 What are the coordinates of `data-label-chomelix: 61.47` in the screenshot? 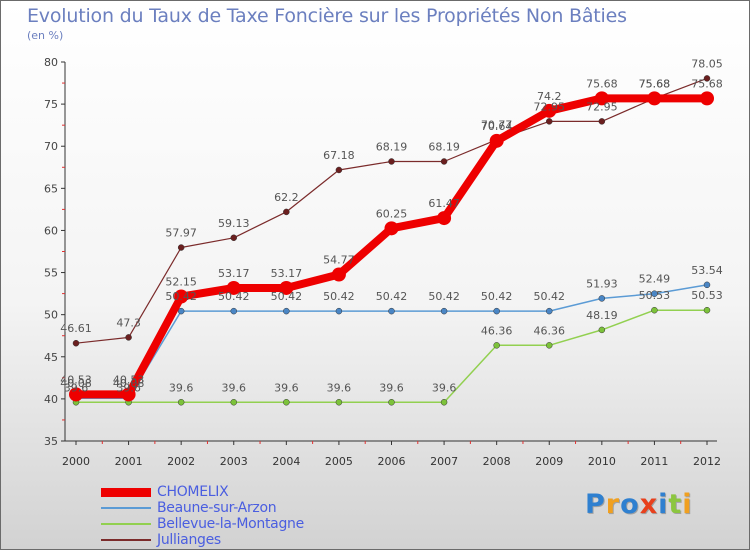 It's located at (444, 203).